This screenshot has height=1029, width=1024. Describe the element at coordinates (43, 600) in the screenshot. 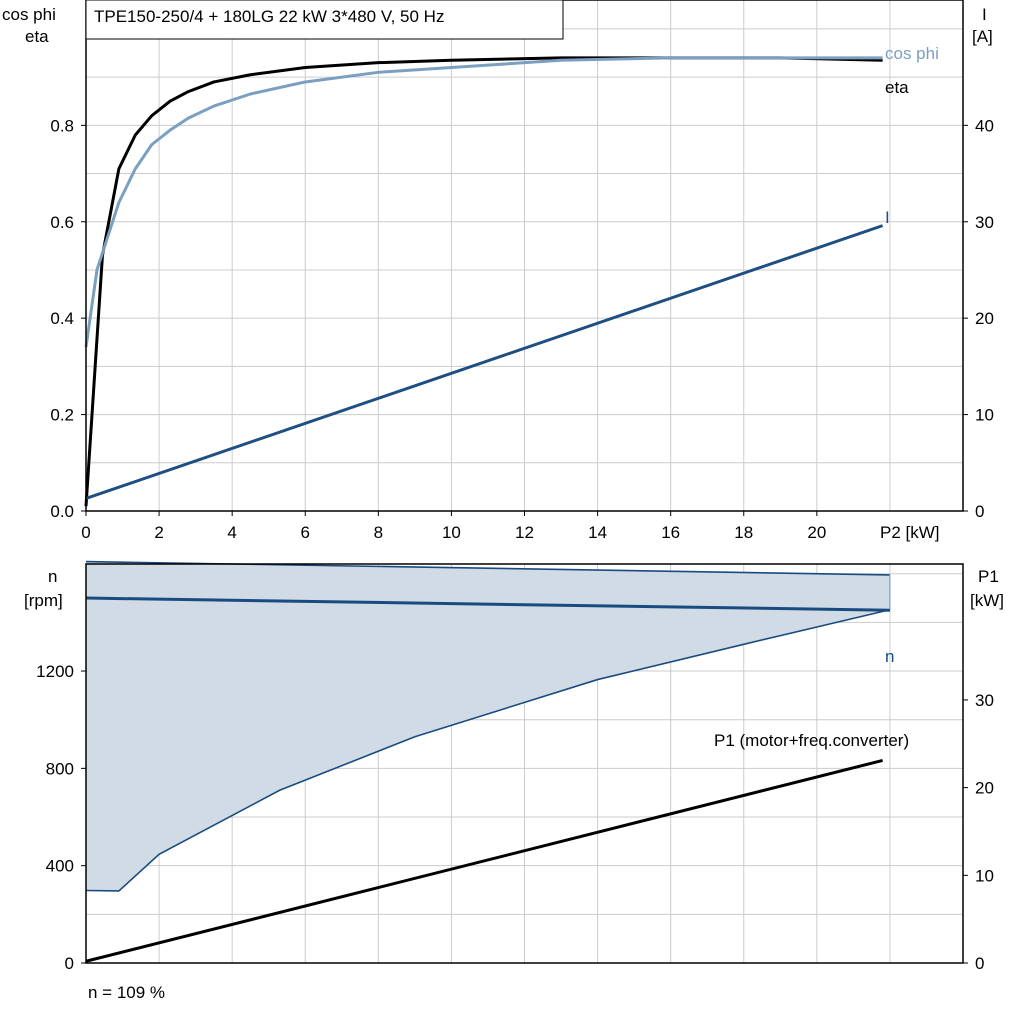

I see `bottom-y-left-label-line2: [rpm]` at that location.